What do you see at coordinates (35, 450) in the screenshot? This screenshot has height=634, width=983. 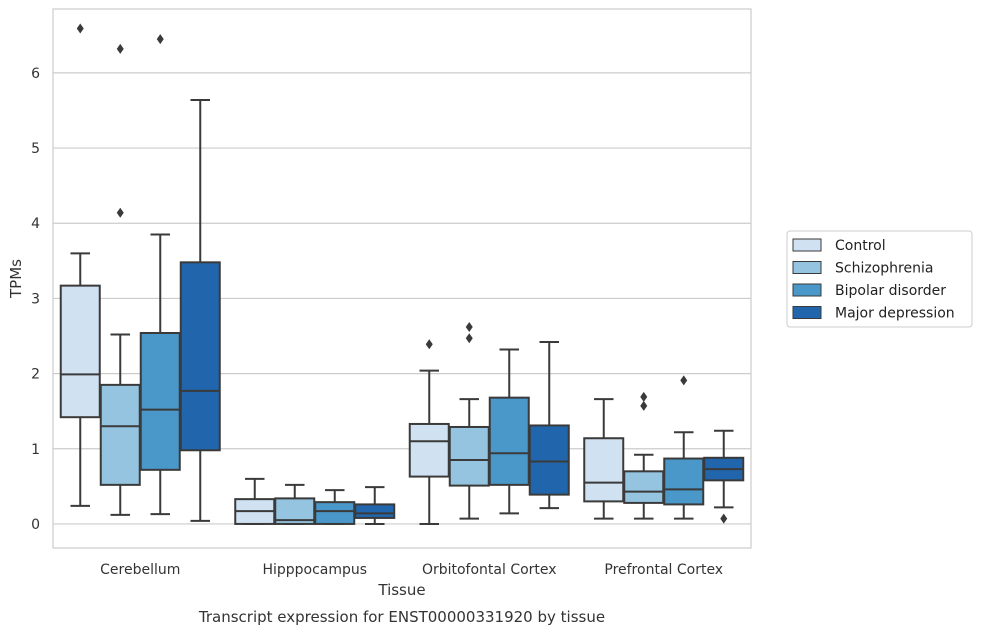 I see `y-tick-label: 1` at bounding box center [35, 450].